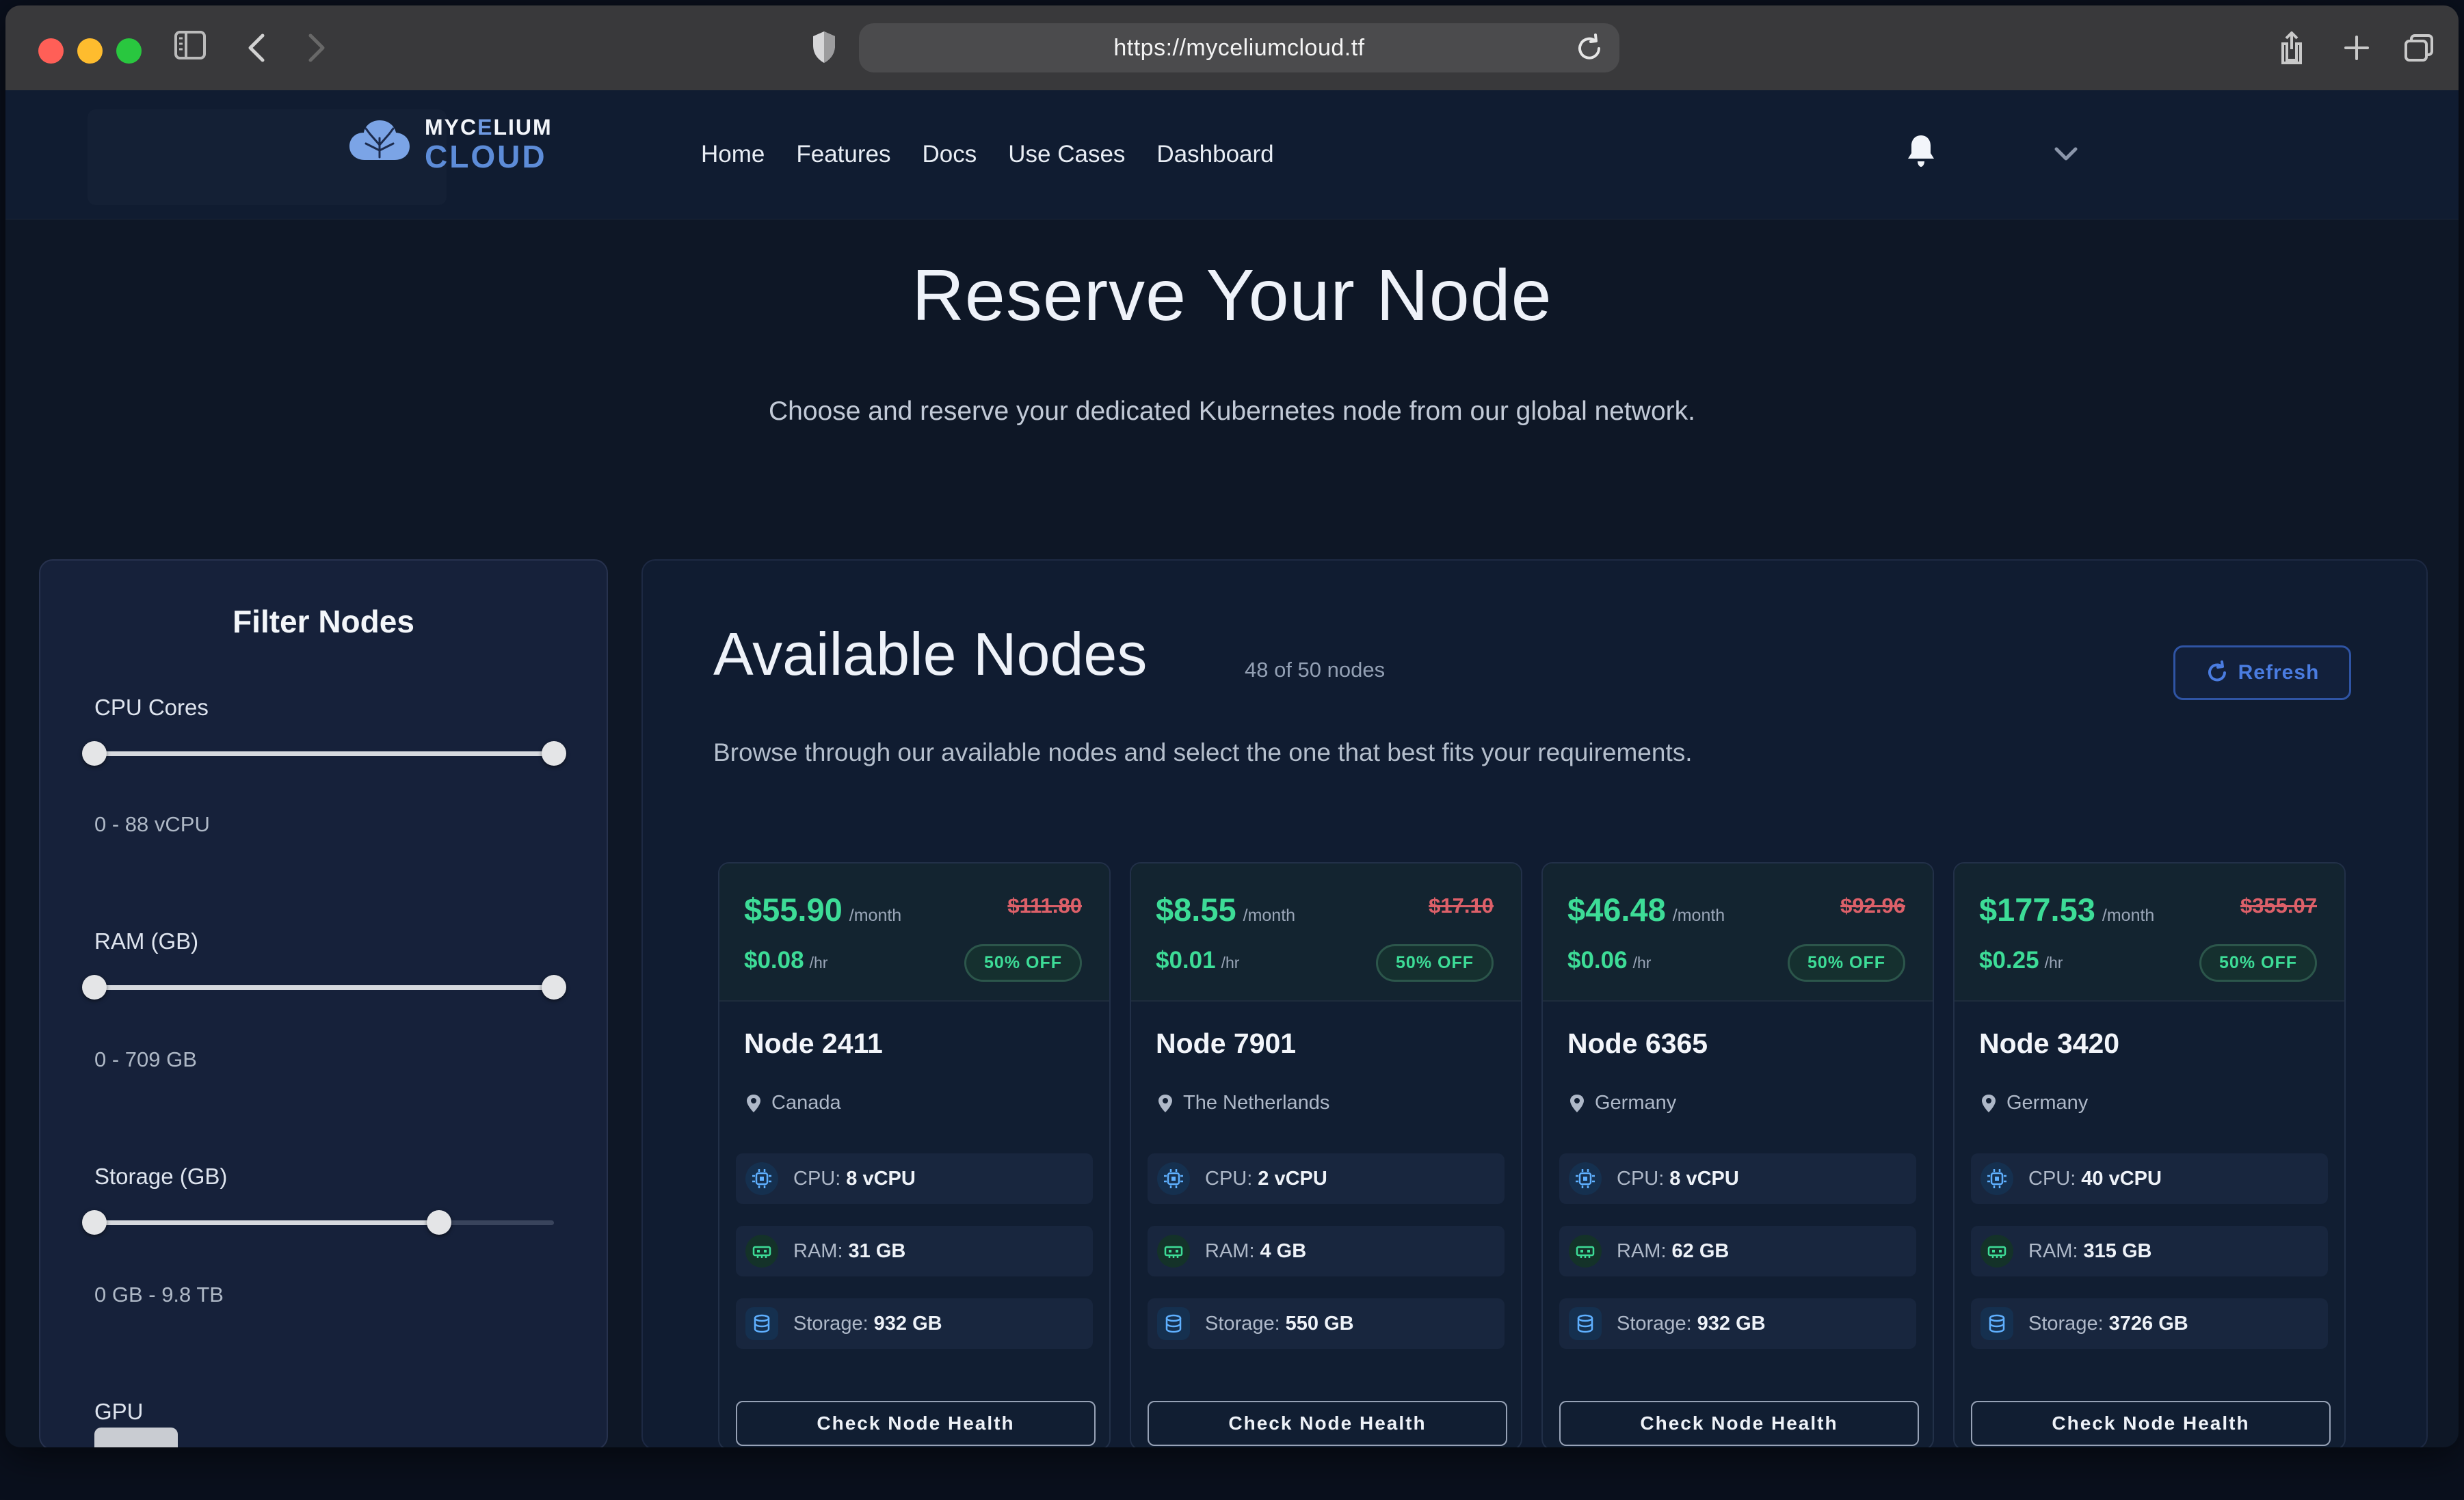  What do you see at coordinates (1622, 1103) in the screenshot?
I see `node-location: Germany` at bounding box center [1622, 1103].